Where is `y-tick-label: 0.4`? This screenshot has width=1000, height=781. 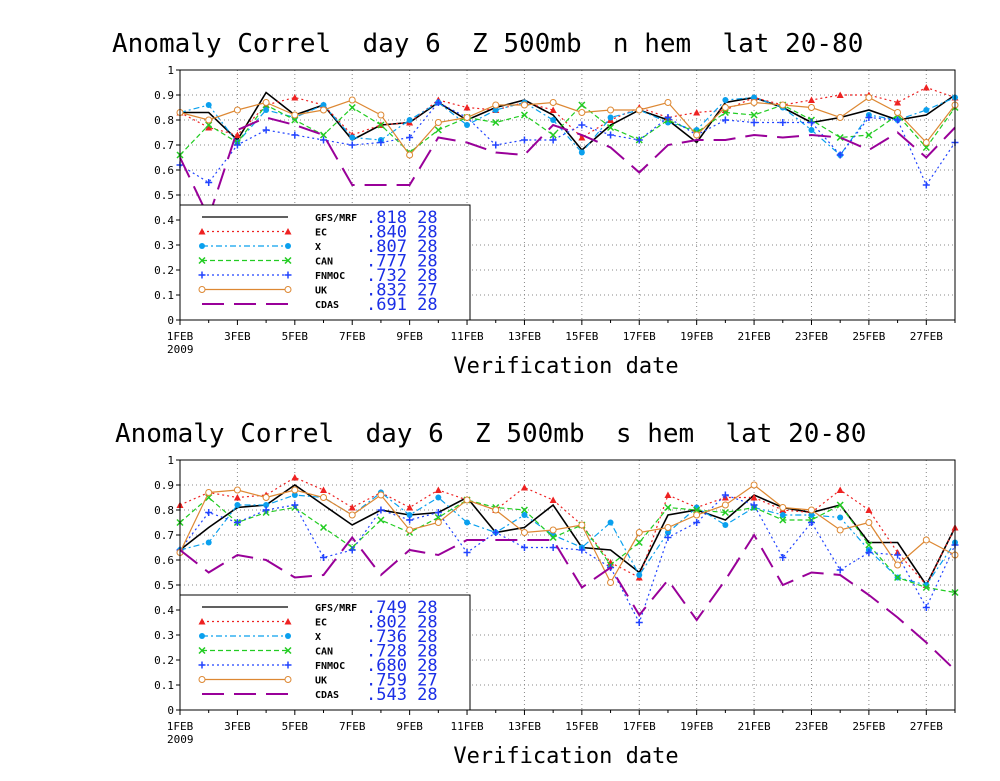 y-tick-label: 0.4 is located at coordinates (164, 610).